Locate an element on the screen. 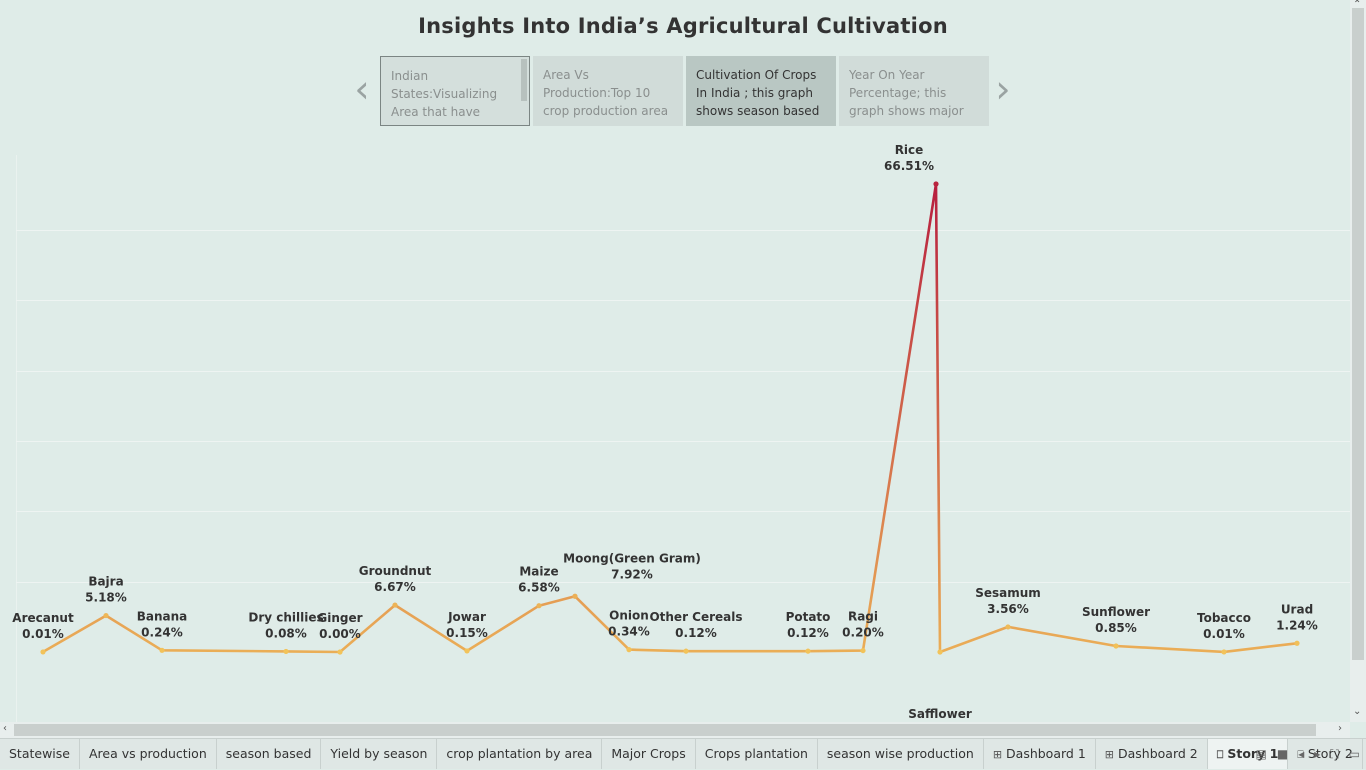 This screenshot has width=1366, height=770. category-label: Rice is located at coordinates (909, 150).